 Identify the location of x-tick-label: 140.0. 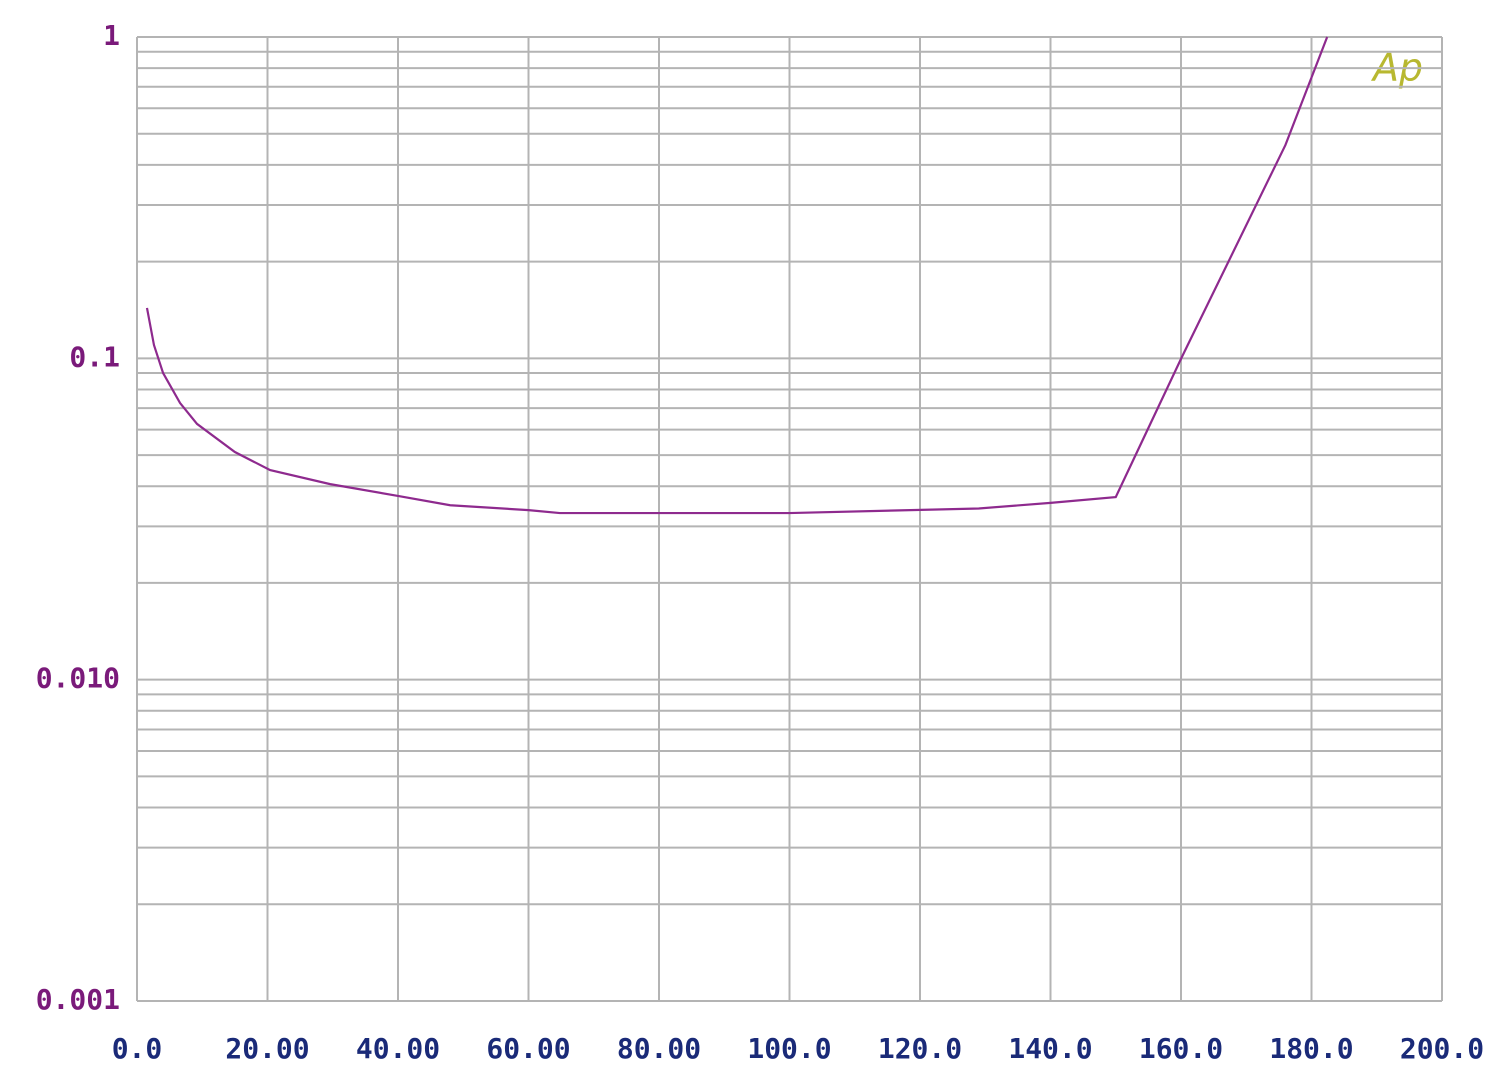
(1050, 1048).